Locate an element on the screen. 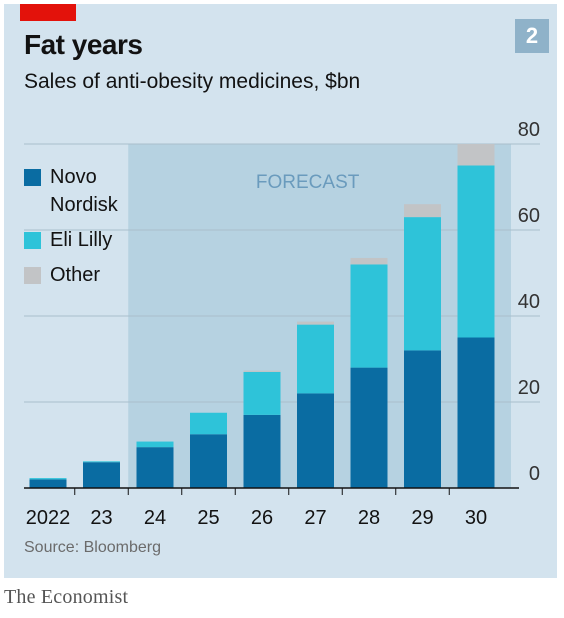 The image size is (564, 618). legend-eli-lilly-swatch is located at coordinates (32, 240).